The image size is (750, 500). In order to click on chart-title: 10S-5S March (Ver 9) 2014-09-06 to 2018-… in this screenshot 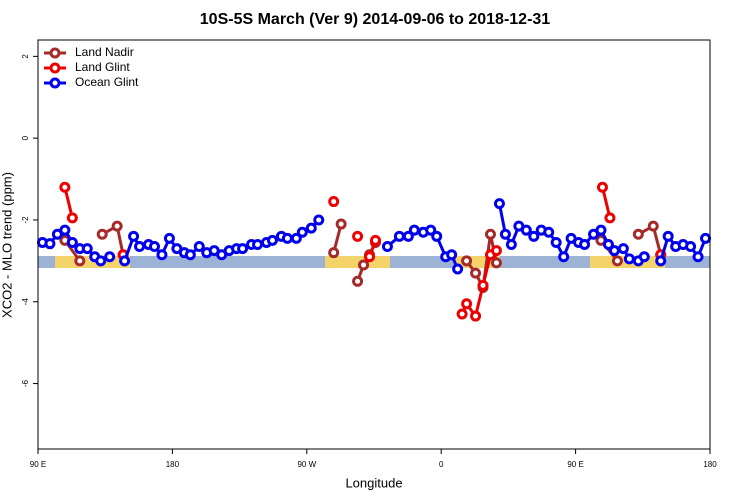, I will do `click(375, 19)`.